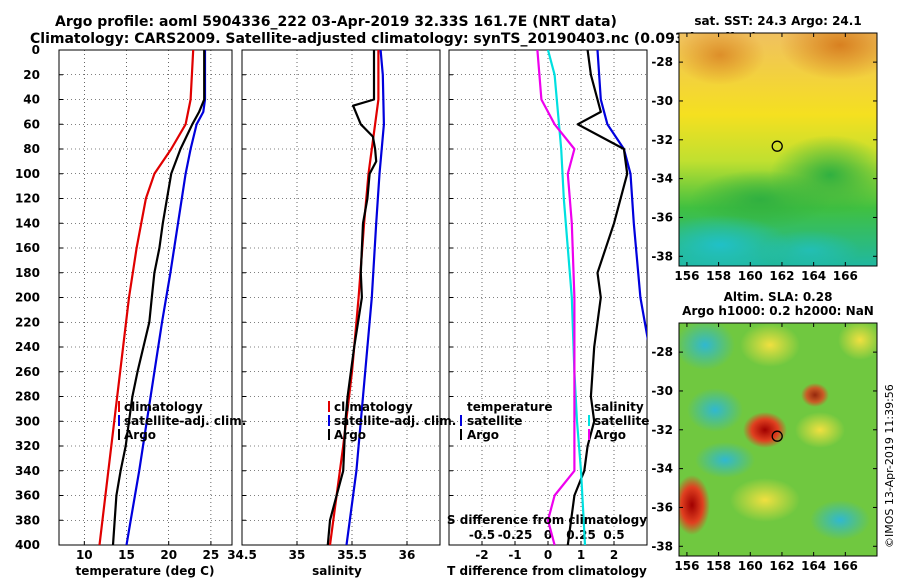  Describe the element at coordinates (813, 566) in the screenshot. I see `map-x-tick-label: 164` at that location.